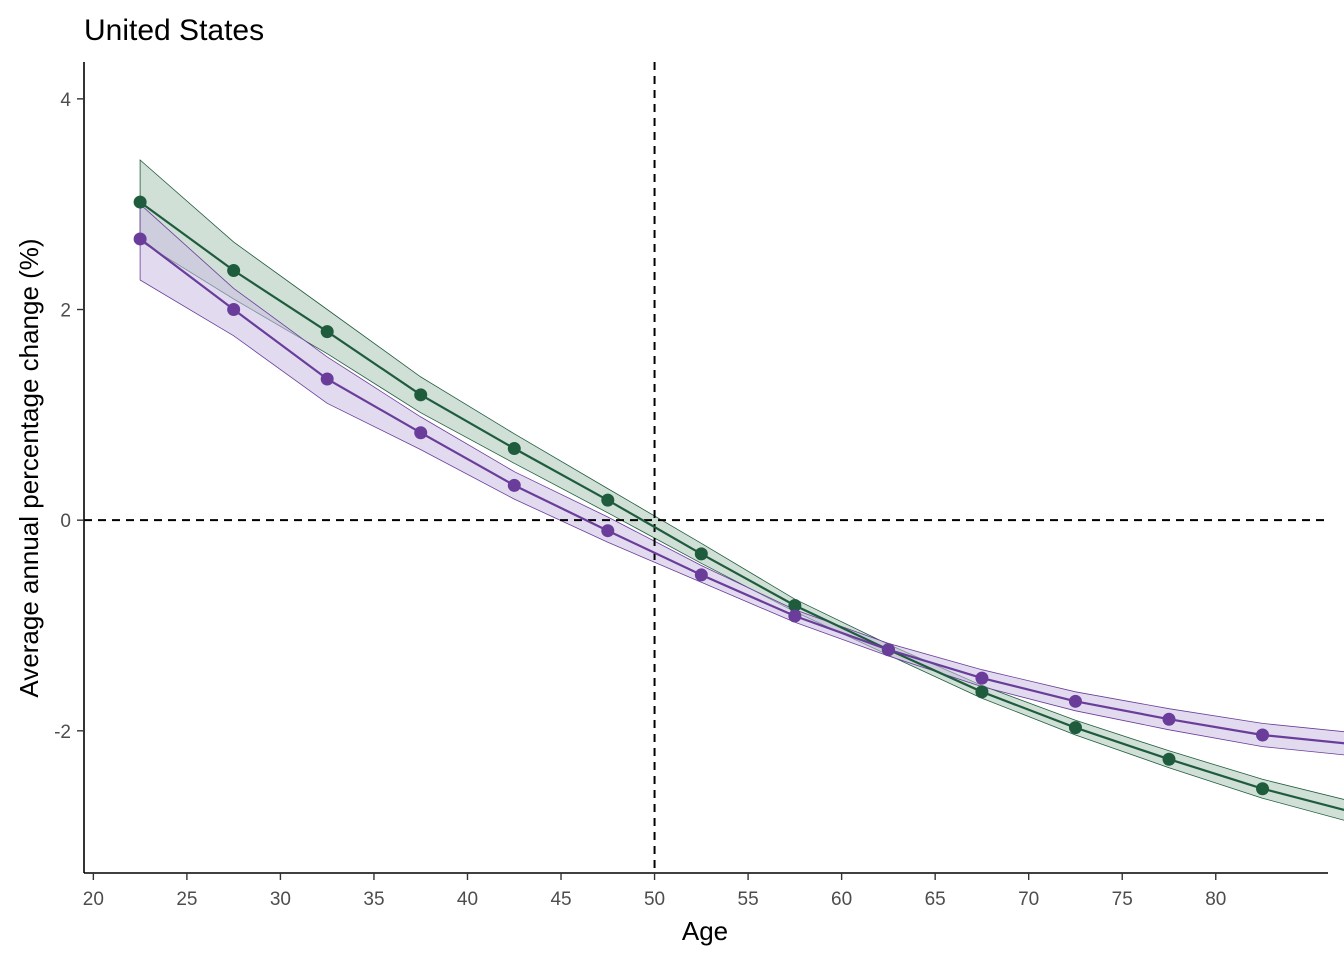 The width and height of the screenshot is (1344, 960). I want to click on x-tick-label-80: 80, so click(1215, 899).